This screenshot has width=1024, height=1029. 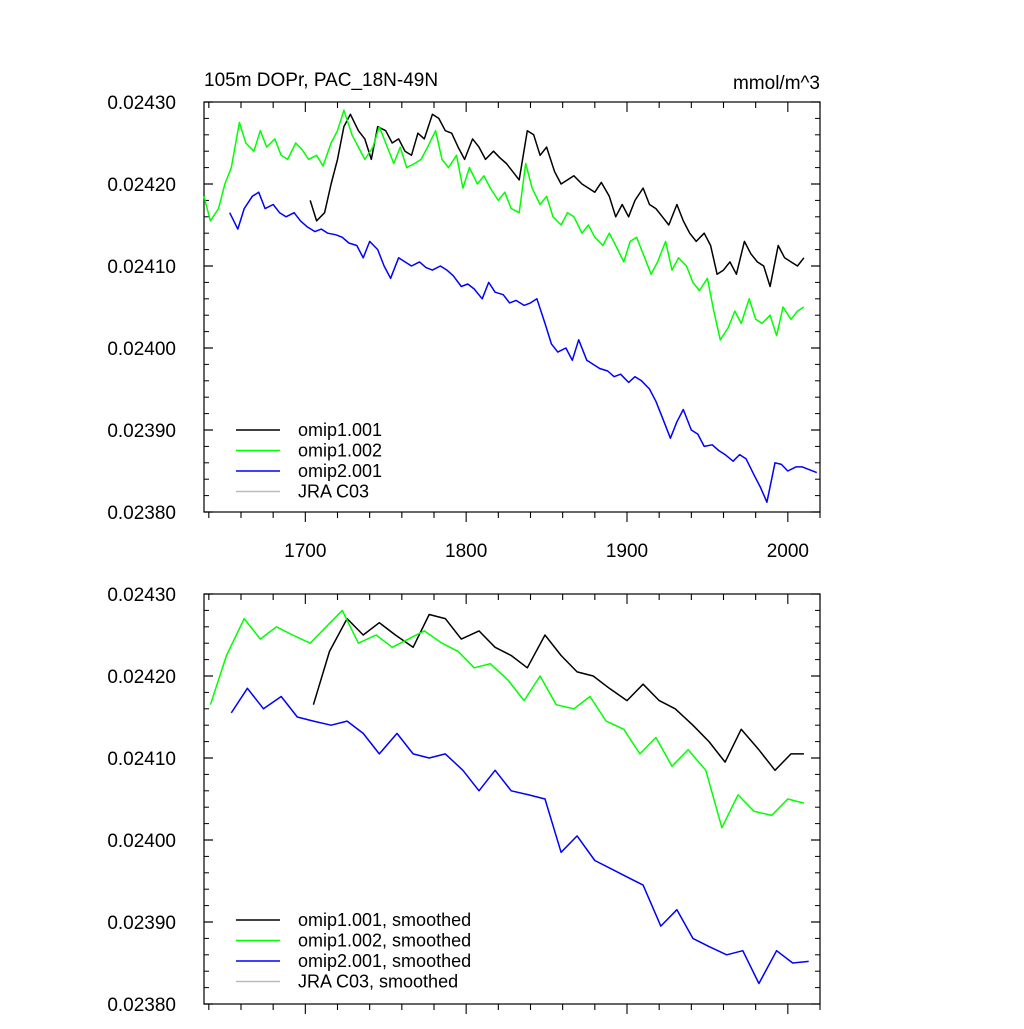 I want to click on legend-label: JRA C03, smoothed, so click(x=378, y=982).